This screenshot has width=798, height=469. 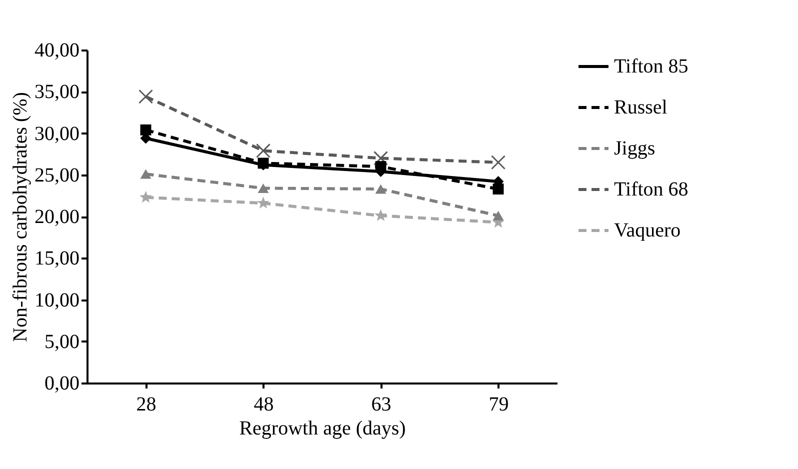 I want to click on legend-label: Tifton 85, so click(x=651, y=67).